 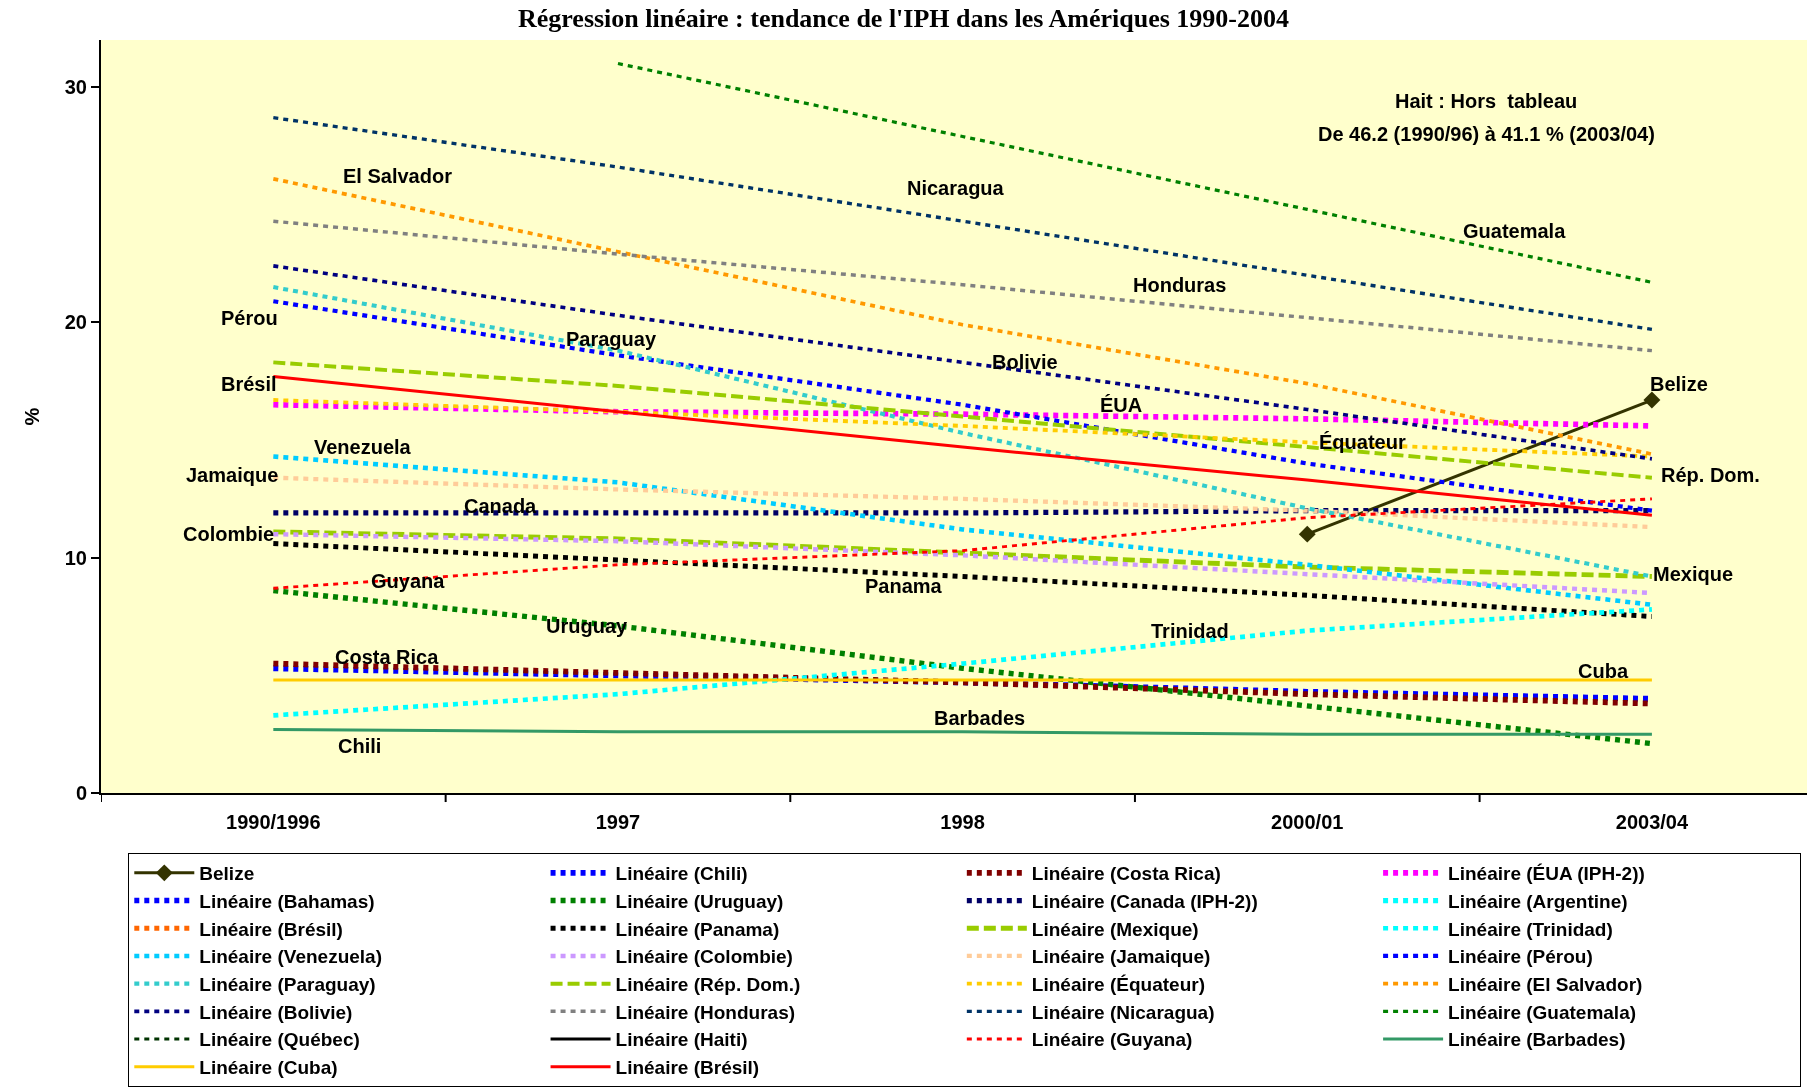 I want to click on annotation: ÉUA, so click(x=1121, y=405).